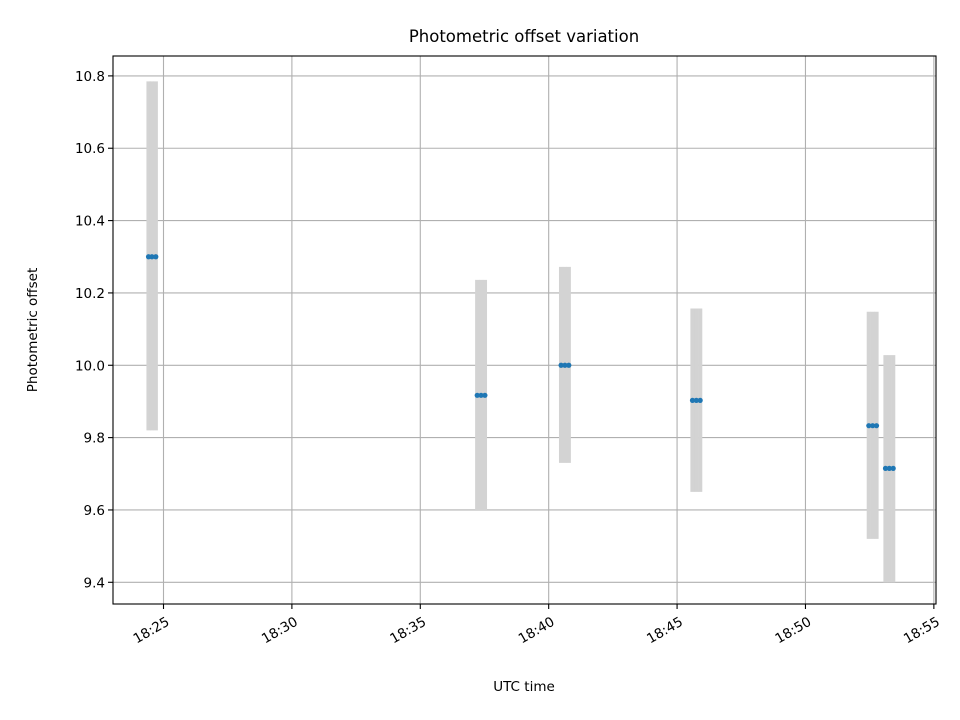  I want to click on y-axis-ticks: 9.4 9.6 9.8 10.0 10.2 10.4 10.6 10.8, so click(94, 330).